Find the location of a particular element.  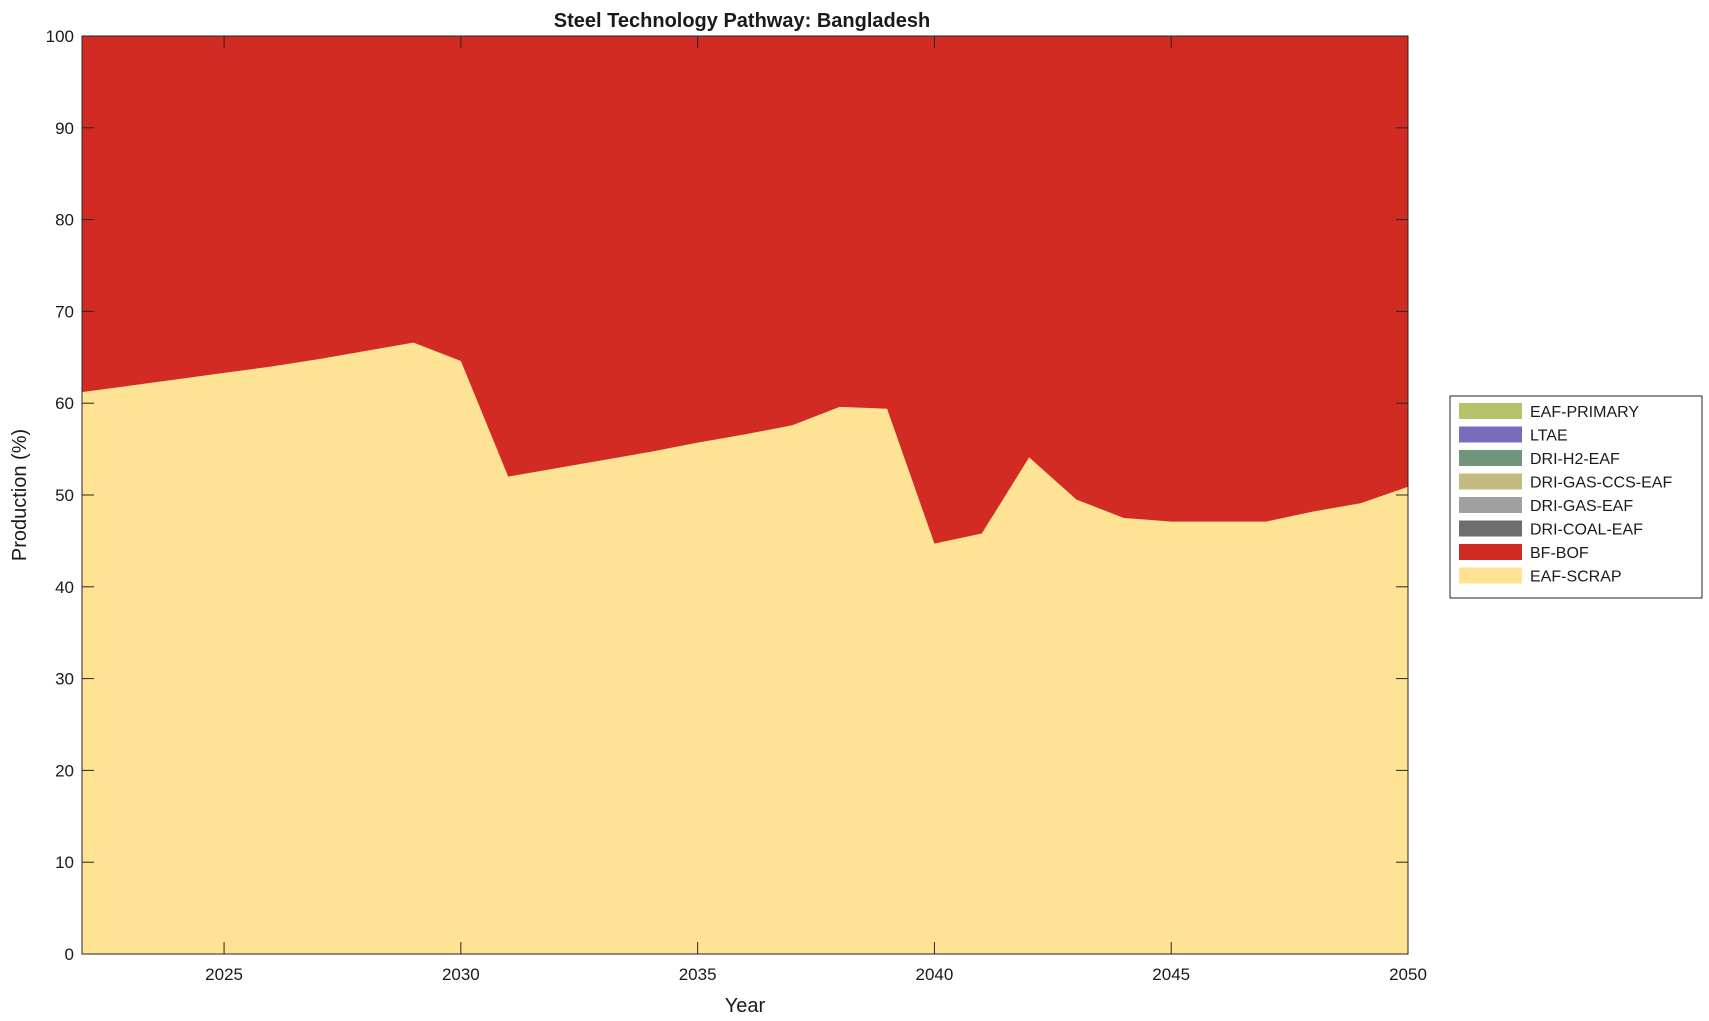

legend-label: DRI-GAS-EAF is located at coordinates (1581, 506).